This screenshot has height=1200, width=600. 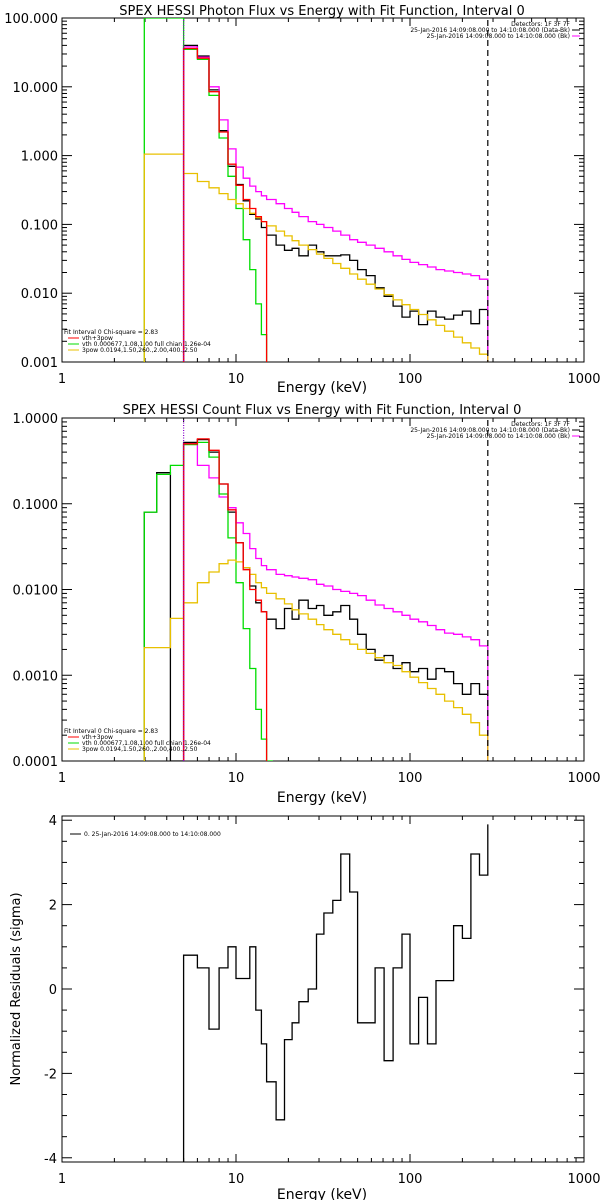 I want to click on y-tick-label: 0.0001, so click(x=36, y=762).